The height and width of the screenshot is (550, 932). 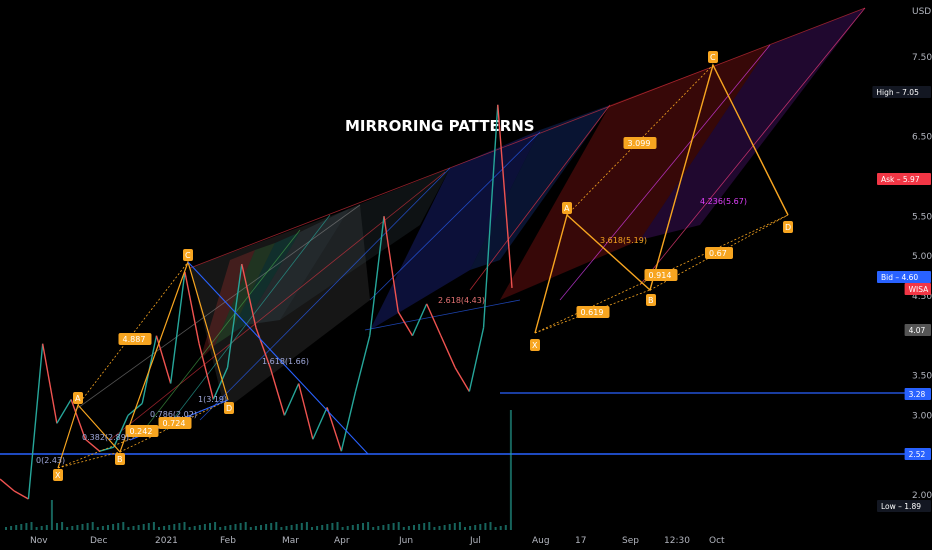 What do you see at coordinates (922, 138) in the screenshot?
I see `y-tick-label: 6.50` at bounding box center [922, 138].